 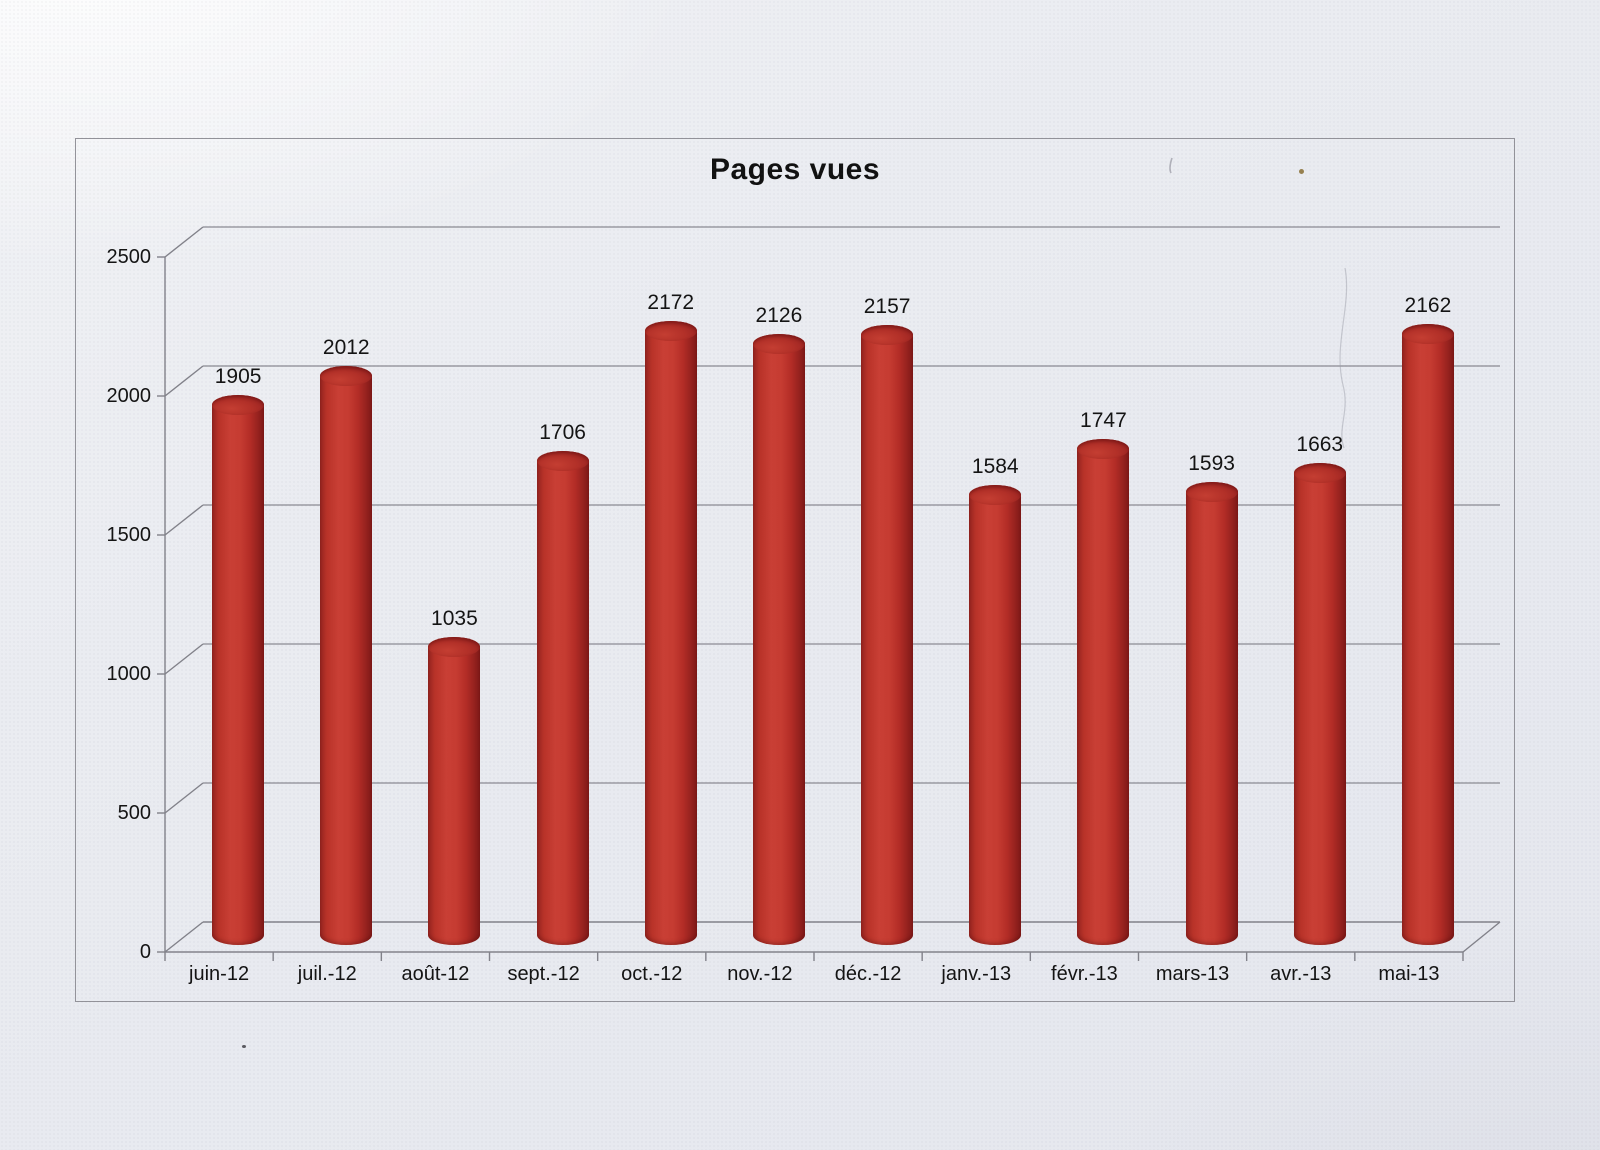 I want to click on x-axis-label: mars-13, so click(x=1192, y=974).